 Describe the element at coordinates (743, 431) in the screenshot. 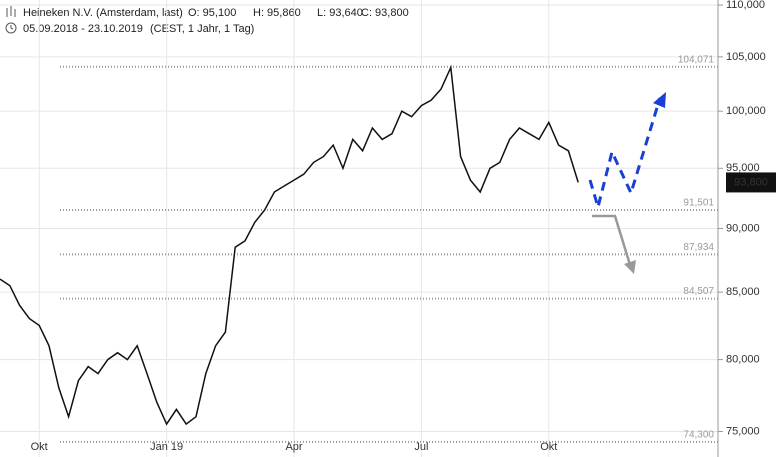

I see `y-tick-label: 75,000` at that location.